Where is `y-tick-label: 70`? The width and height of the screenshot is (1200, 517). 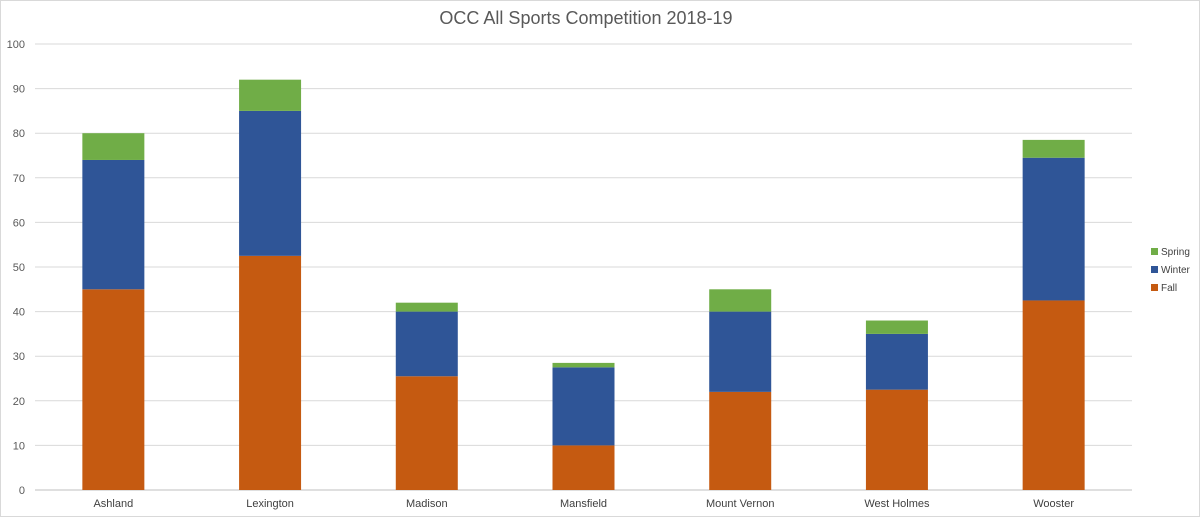 y-tick-label: 70 is located at coordinates (19, 179).